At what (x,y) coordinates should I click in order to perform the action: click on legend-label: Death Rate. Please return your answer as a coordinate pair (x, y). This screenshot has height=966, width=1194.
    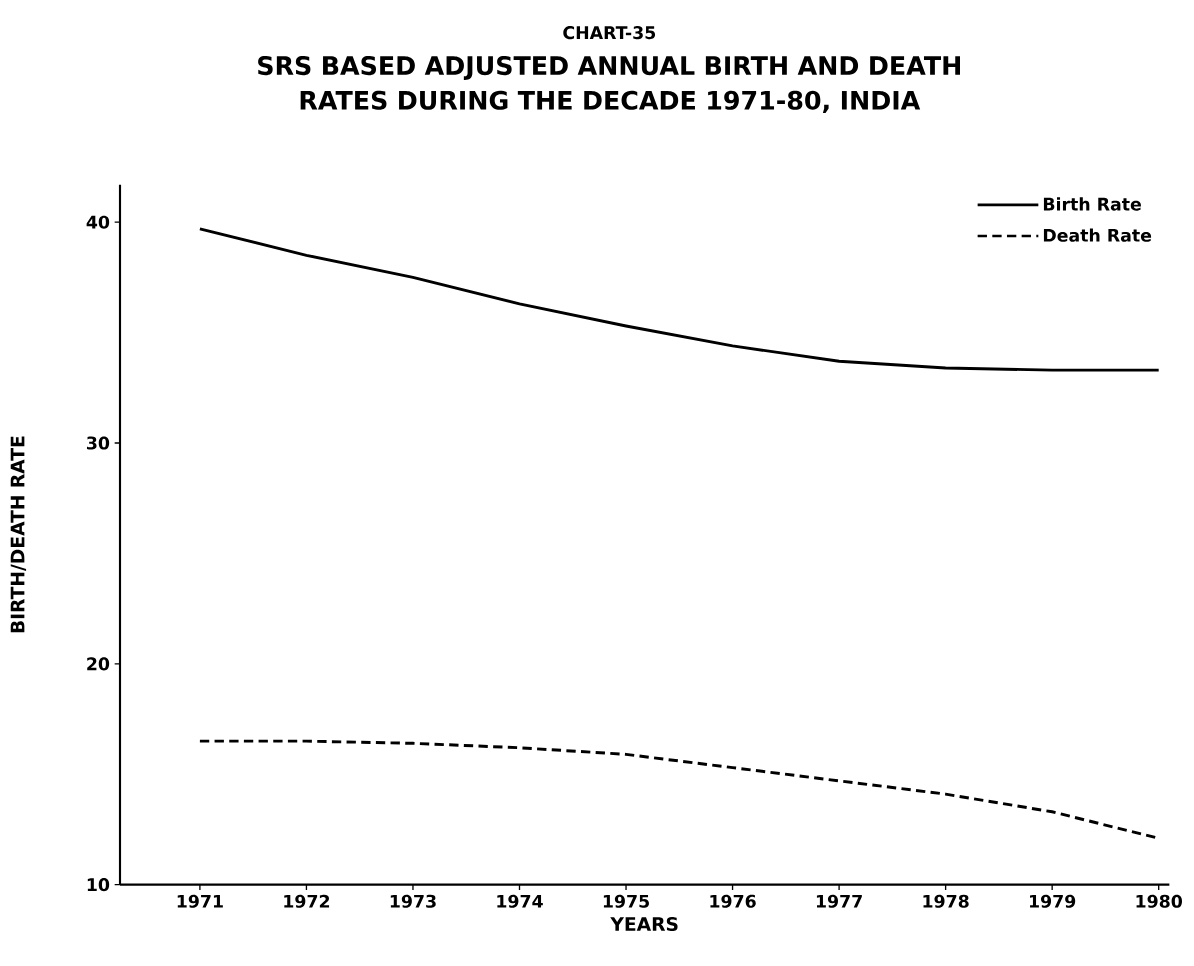
    Looking at the image, I should click on (1097, 235).